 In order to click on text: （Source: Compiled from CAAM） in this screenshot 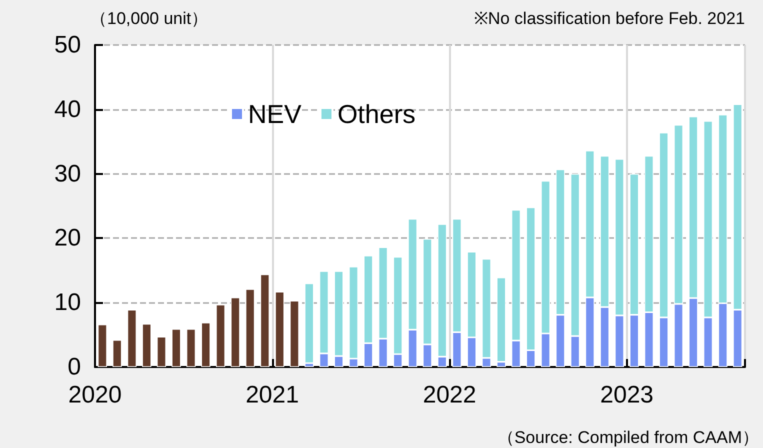, I will do `click(628, 437)`.